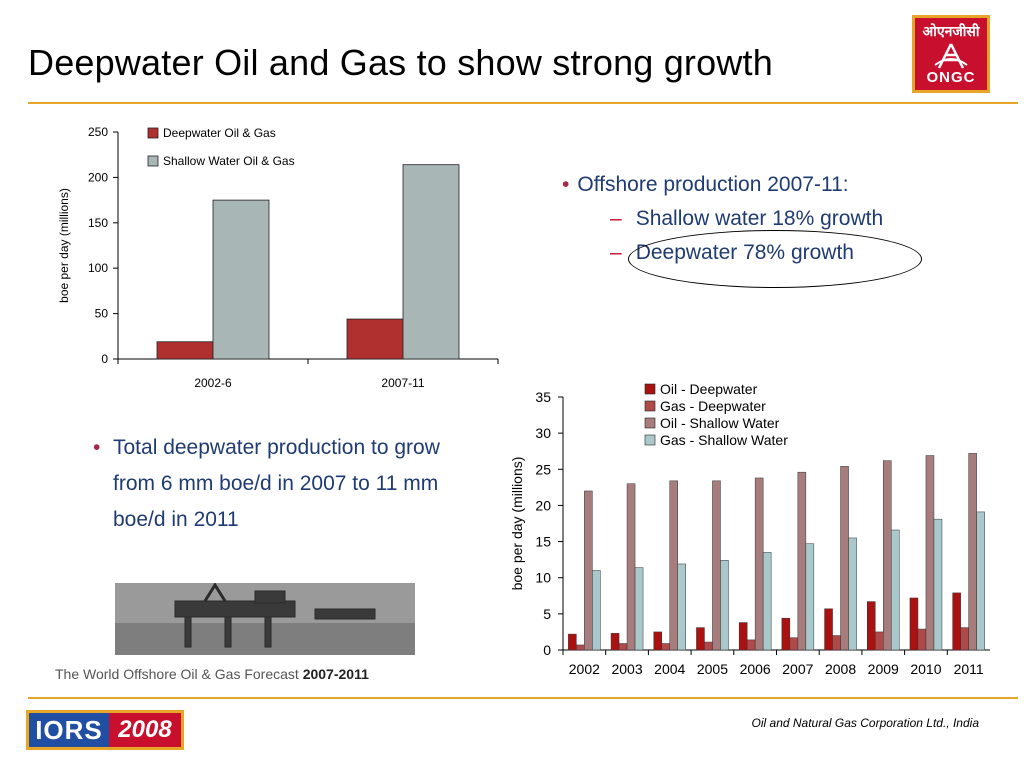 This screenshot has height=768, width=1024. I want to click on y-tick-label: 100, so click(98, 268).